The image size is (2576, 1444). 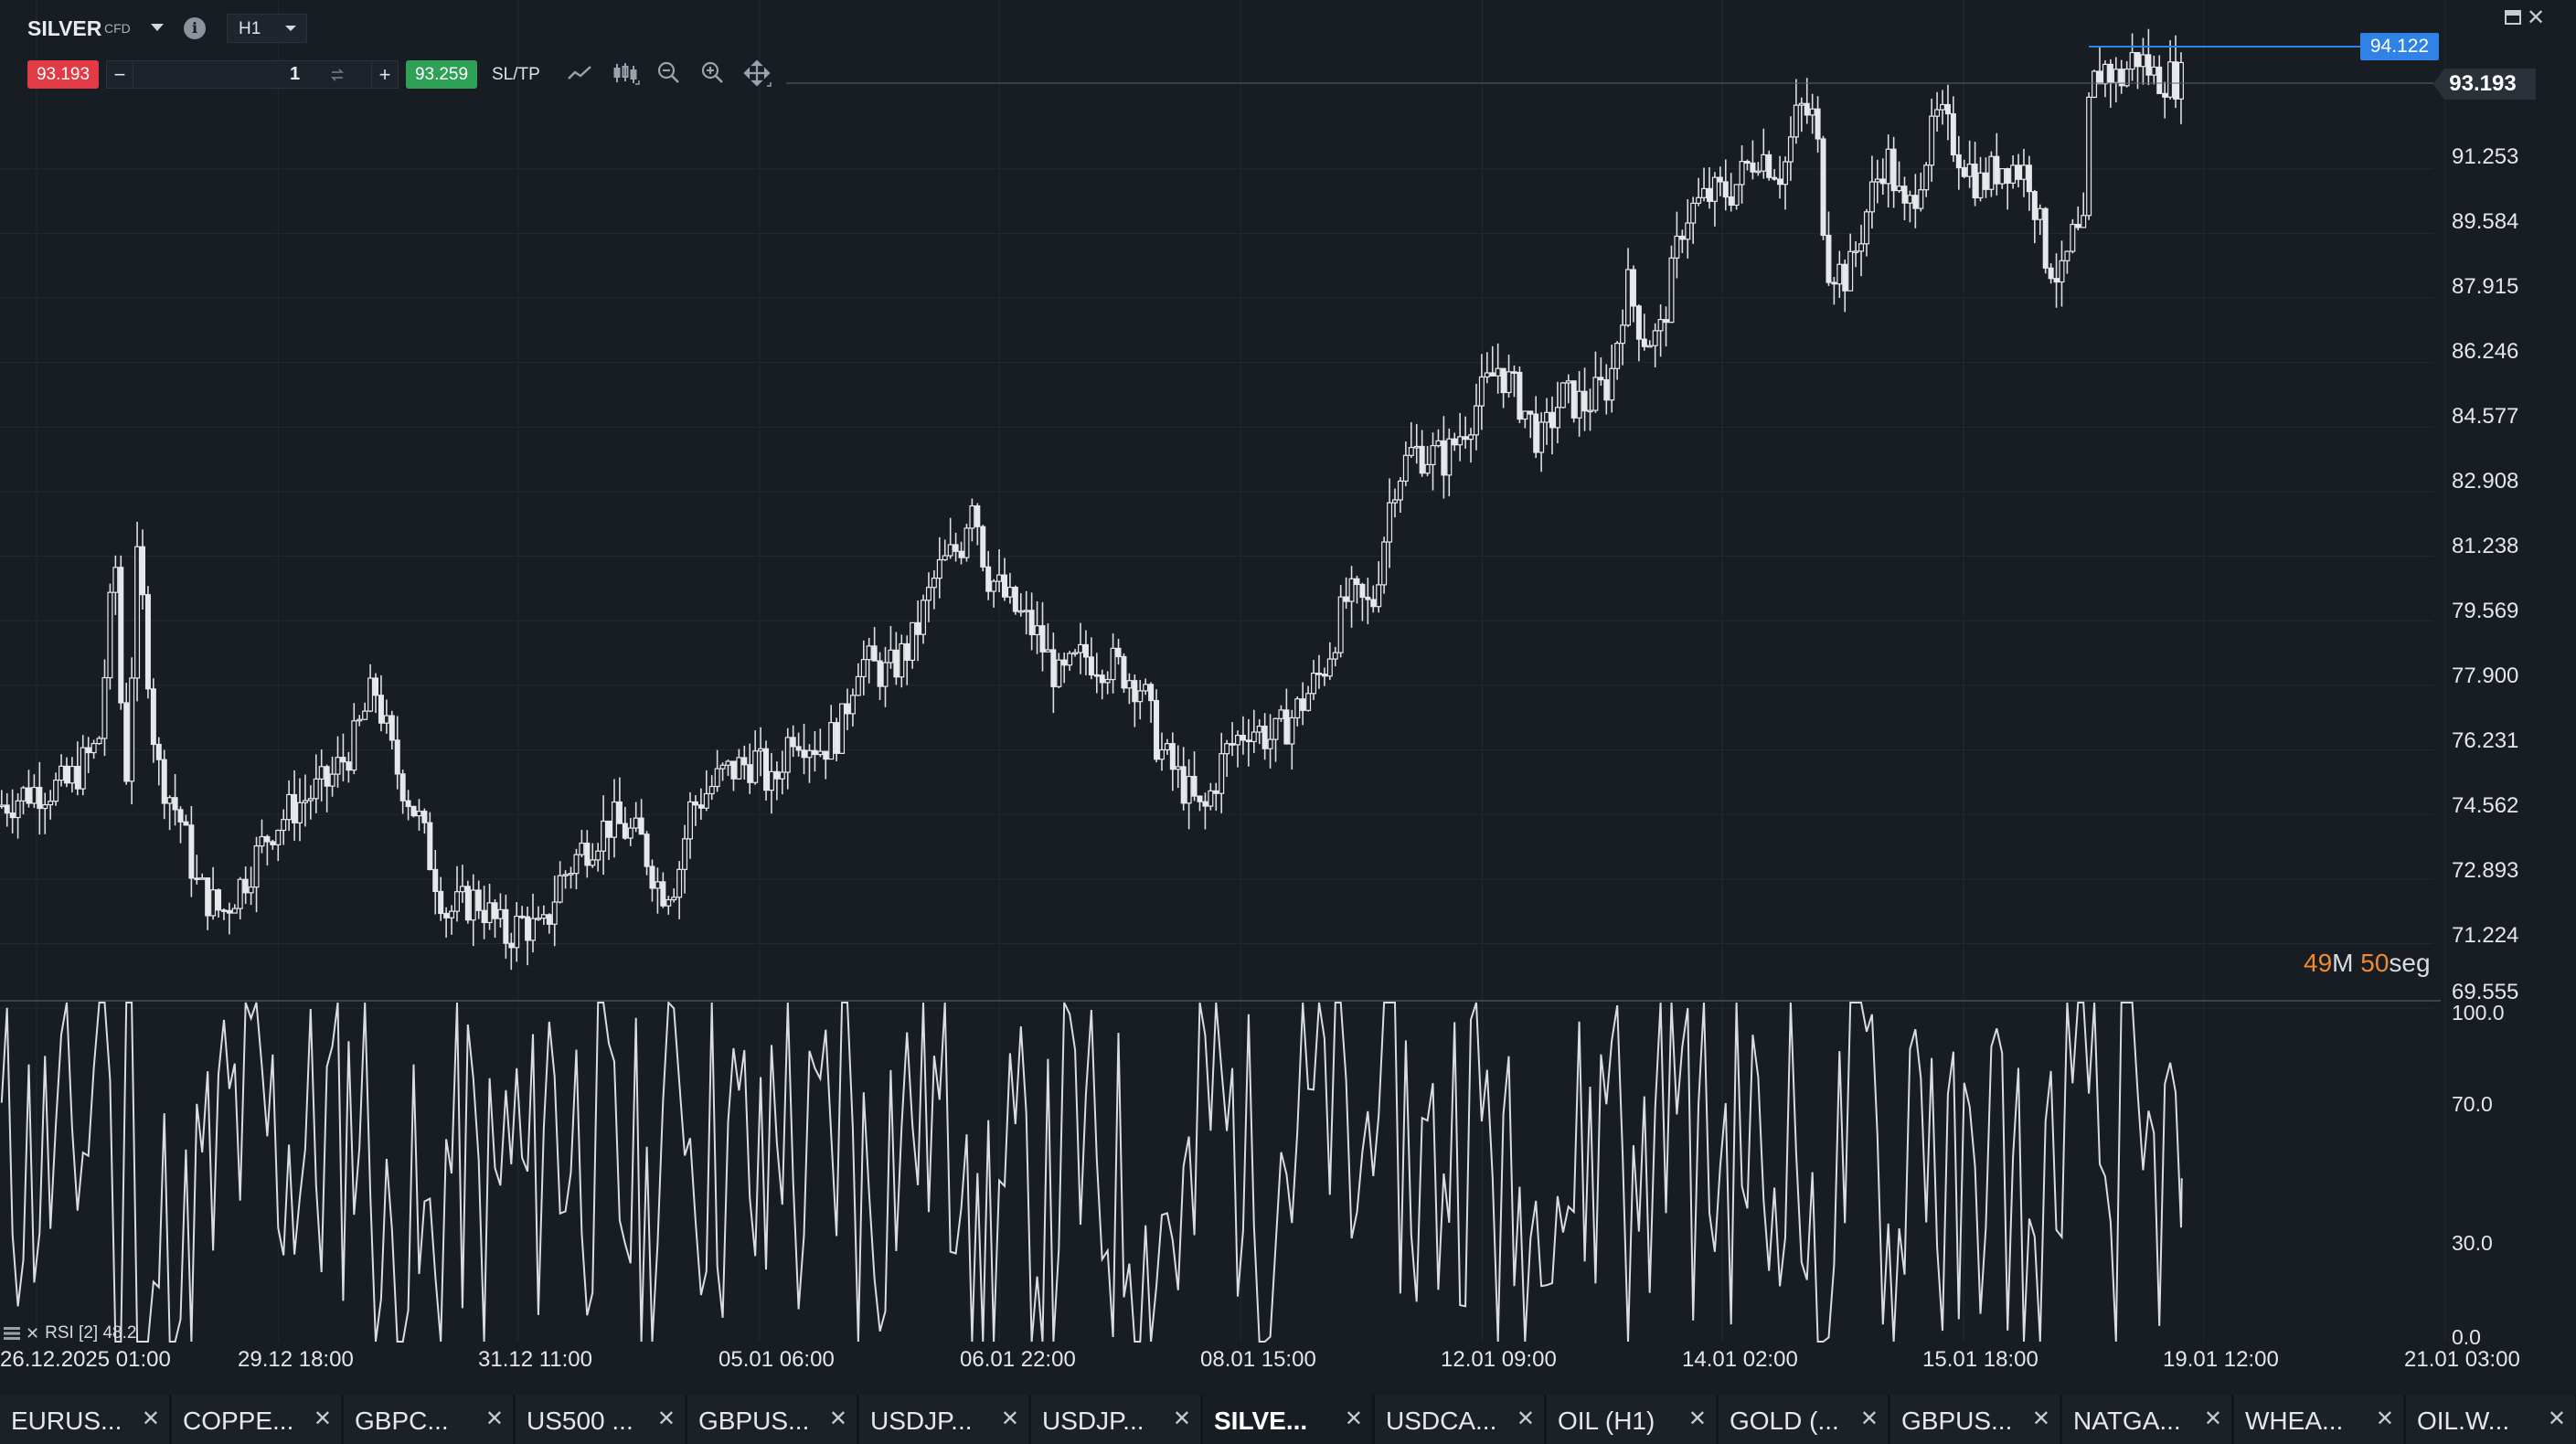 I want to click on quantity-input: 1, so click(x=295, y=74).